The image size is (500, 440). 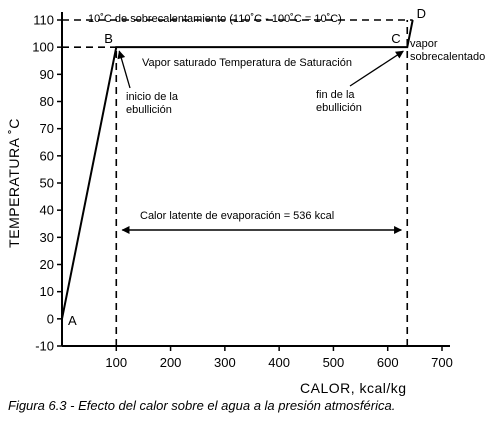 What do you see at coordinates (44, 346) in the screenshot?
I see `y-tick-label: -10` at bounding box center [44, 346].